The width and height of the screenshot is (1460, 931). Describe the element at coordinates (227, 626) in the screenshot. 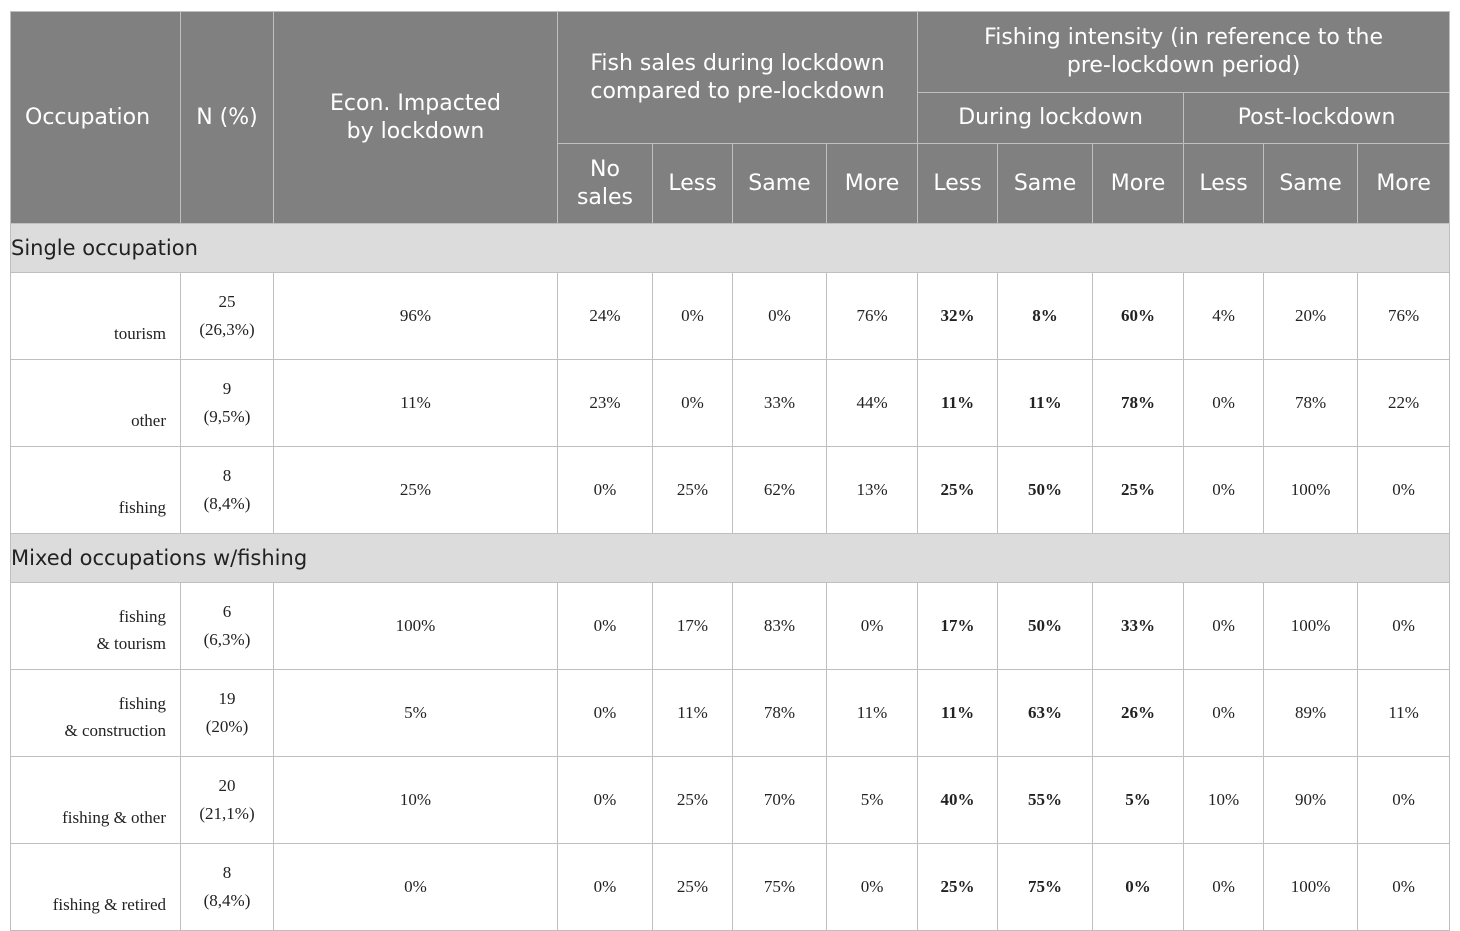

I see `n-cell: 6 (6,3%)` at that location.